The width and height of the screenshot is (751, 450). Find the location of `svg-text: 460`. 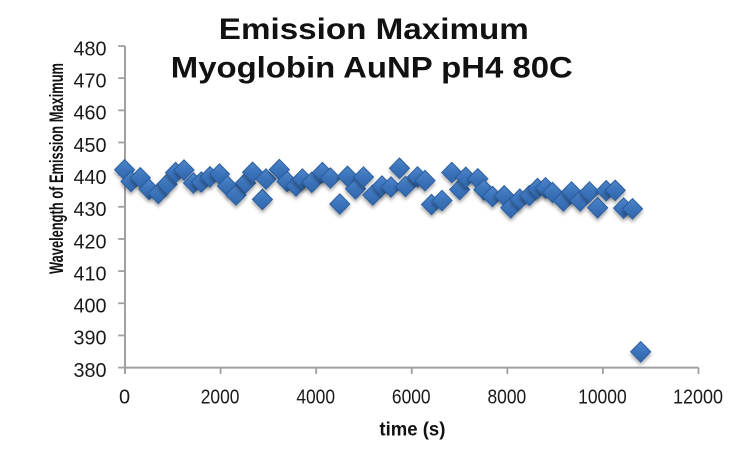

svg-text: 460 is located at coordinates (90, 114).